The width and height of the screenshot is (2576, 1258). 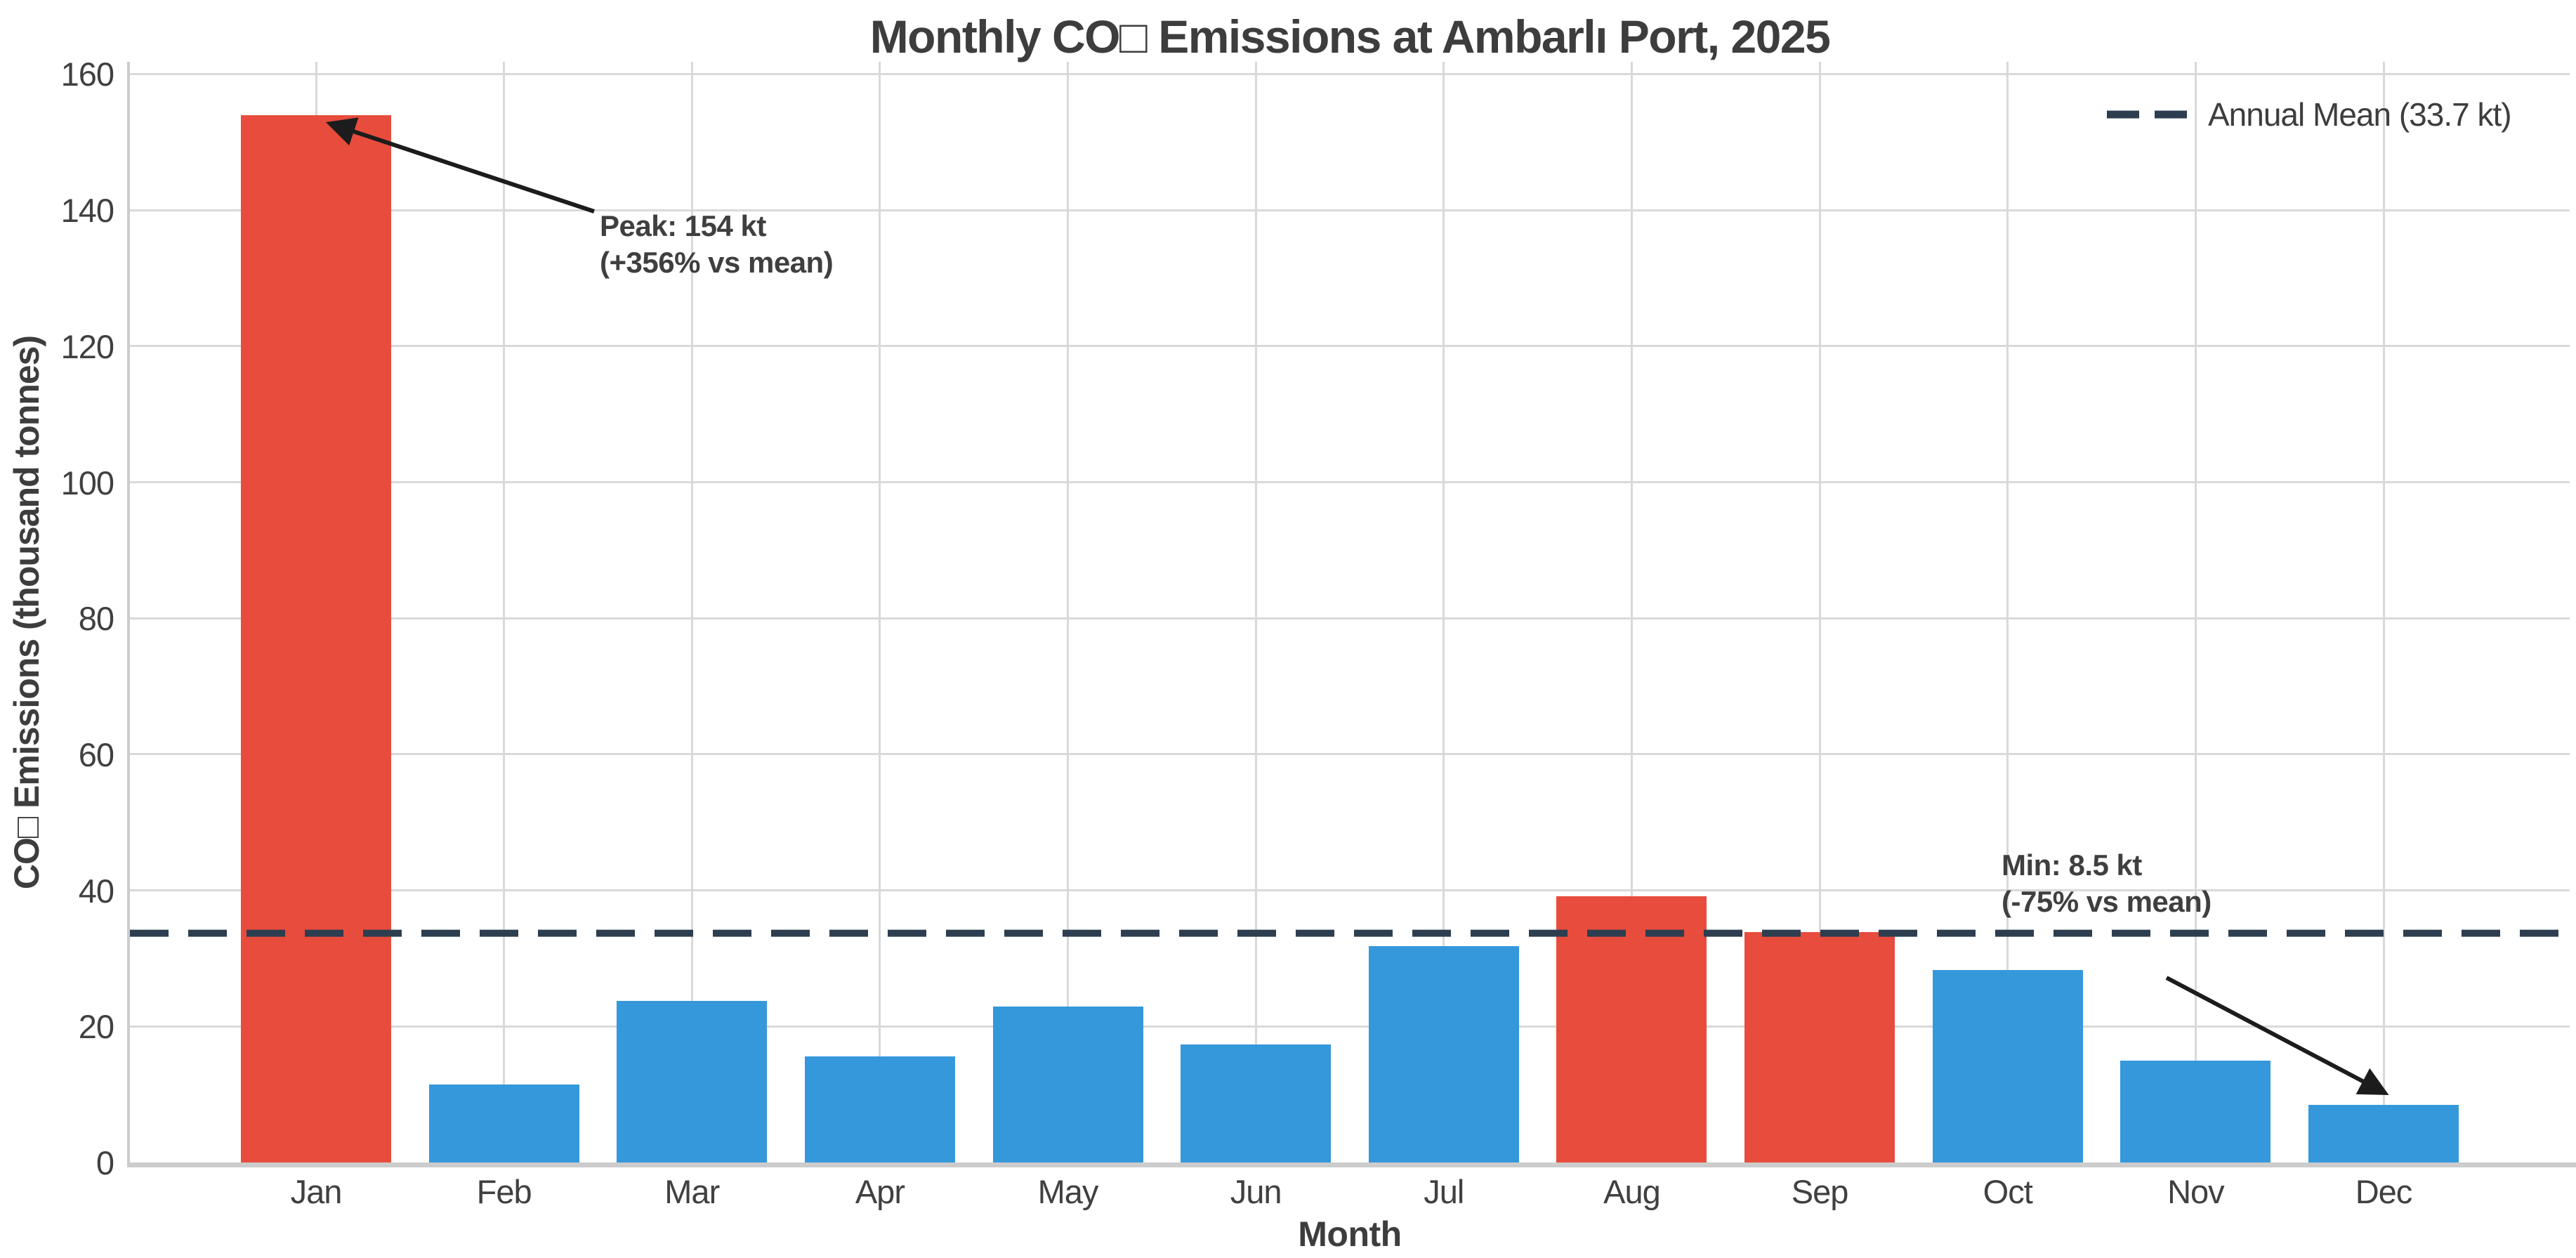 I want to click on y-tick-label: 100, so click(x=87, y=483).